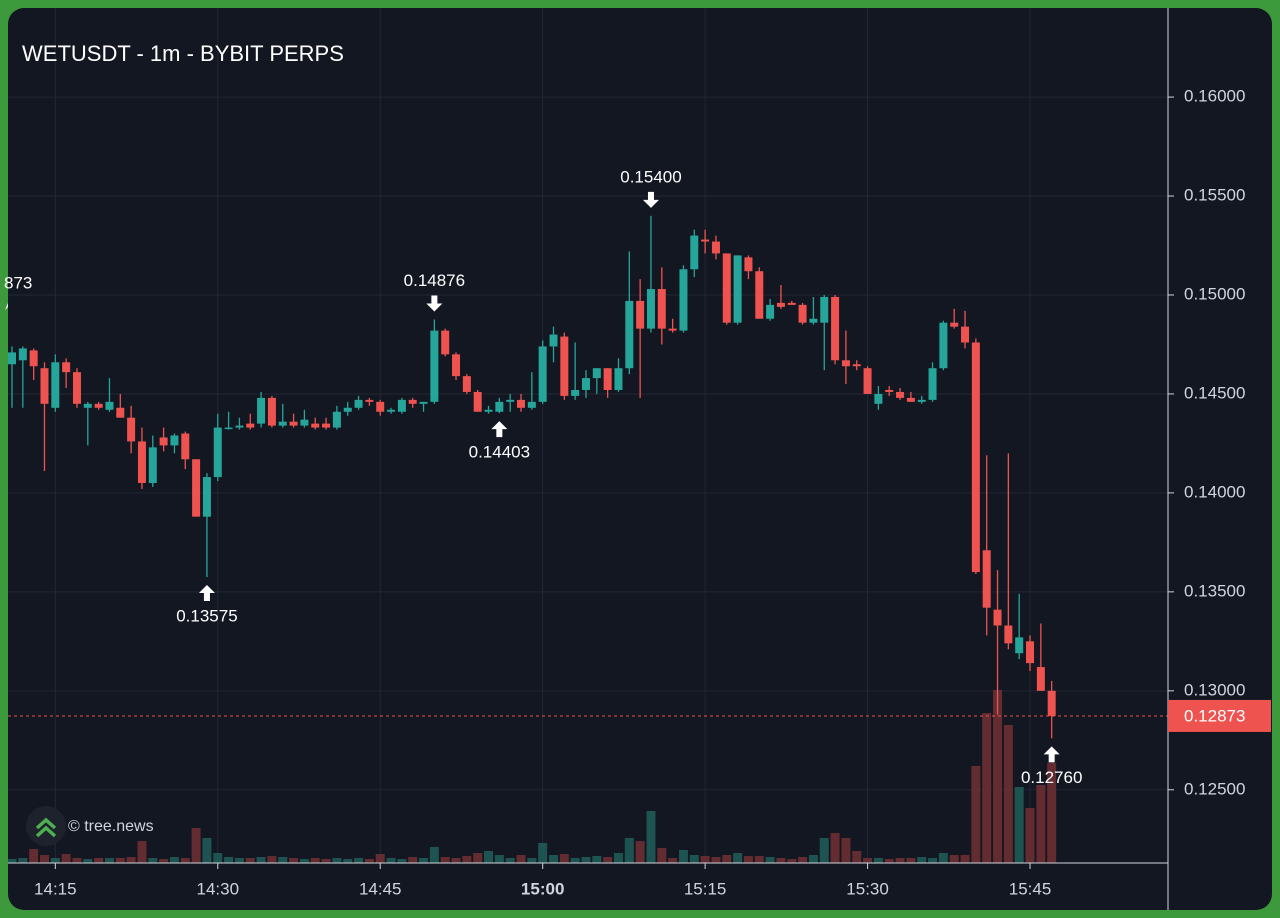  I want to click on last-price-tag, so click(1219, 715).